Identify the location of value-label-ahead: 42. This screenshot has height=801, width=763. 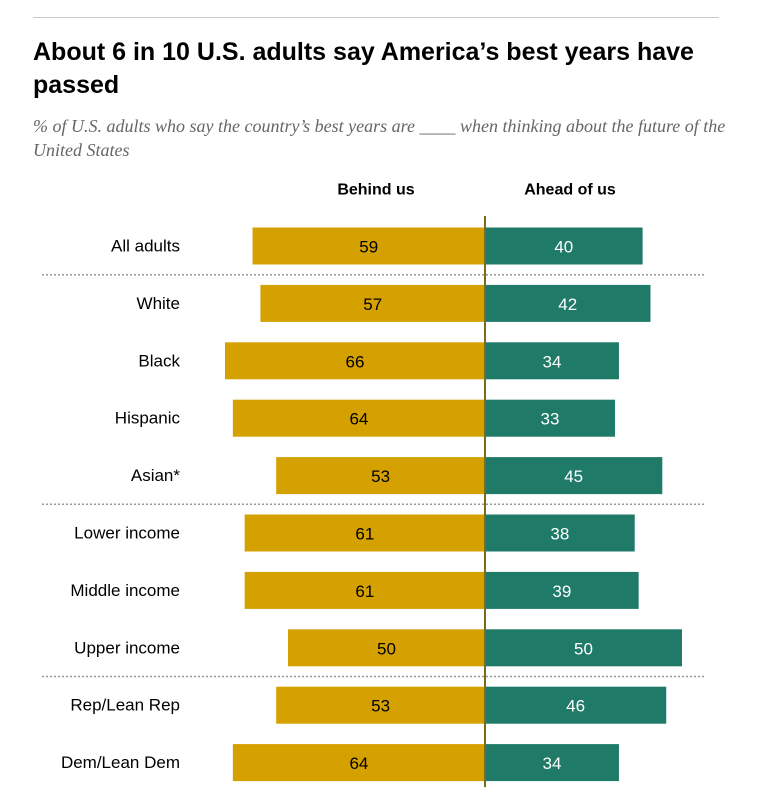
(567, 304).